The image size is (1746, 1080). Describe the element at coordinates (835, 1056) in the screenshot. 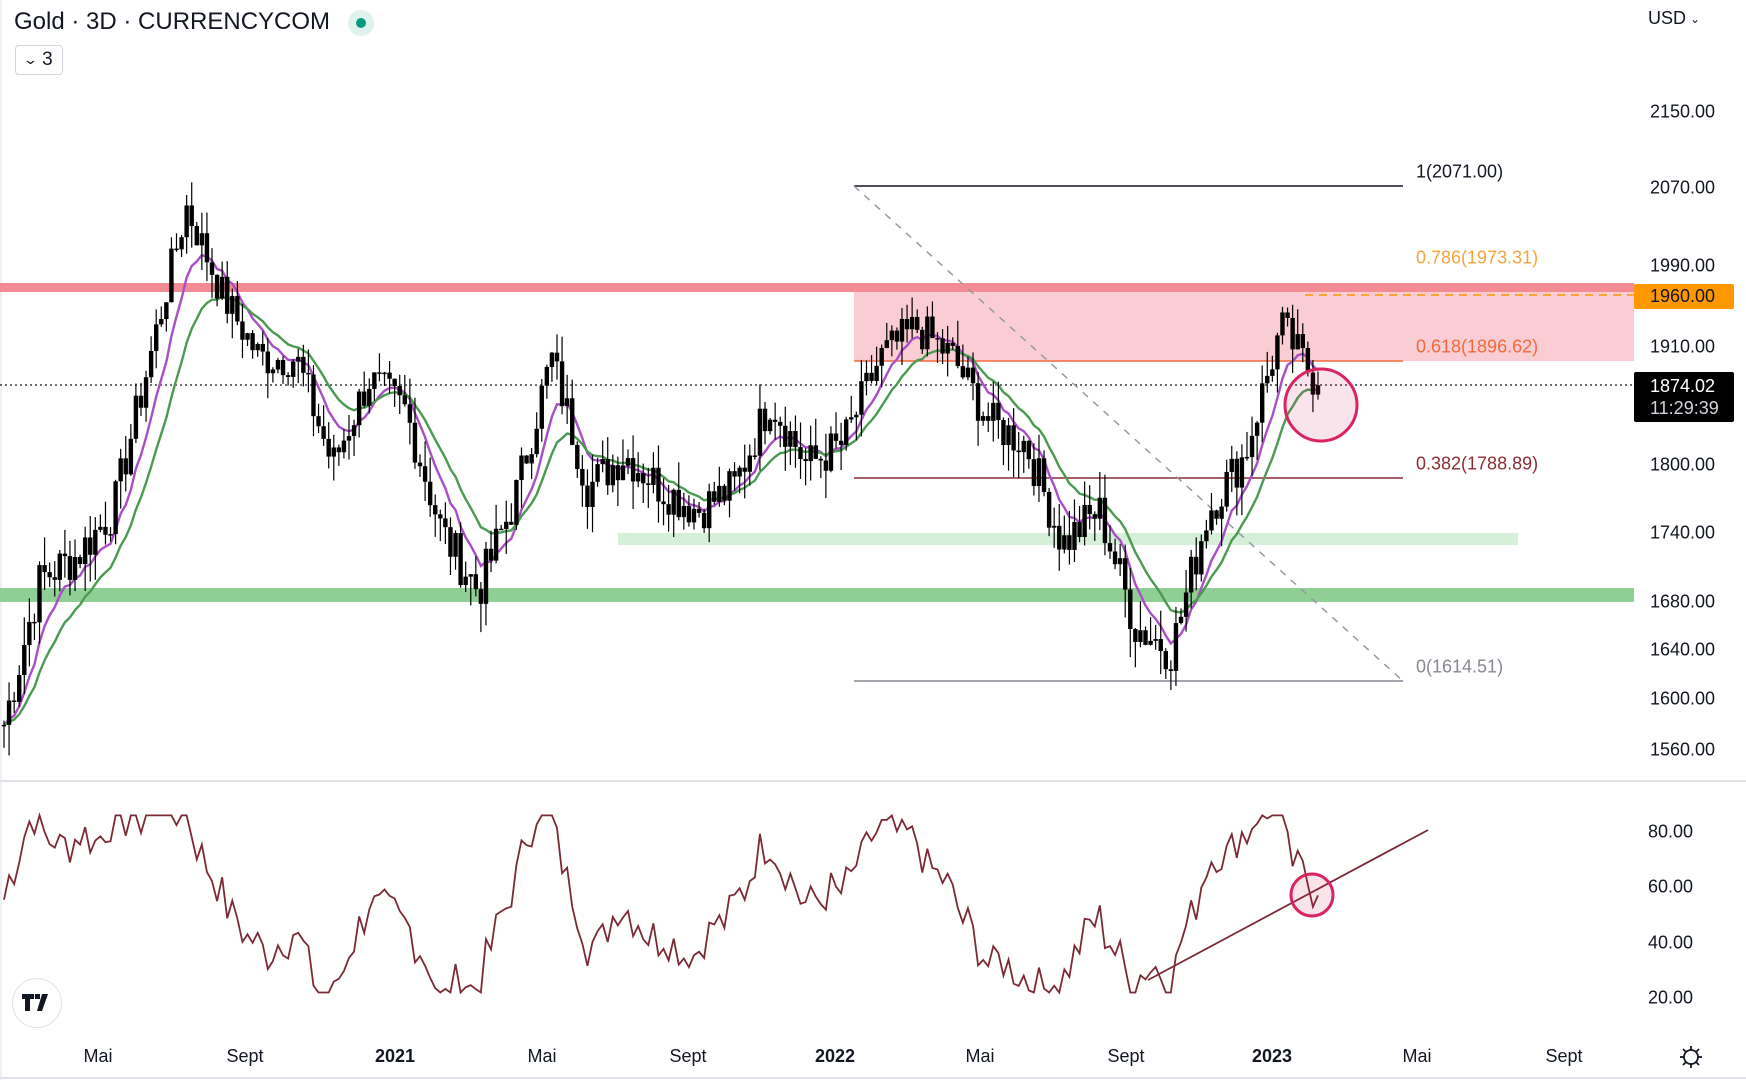

I see `time-tick: 2022` at that location.